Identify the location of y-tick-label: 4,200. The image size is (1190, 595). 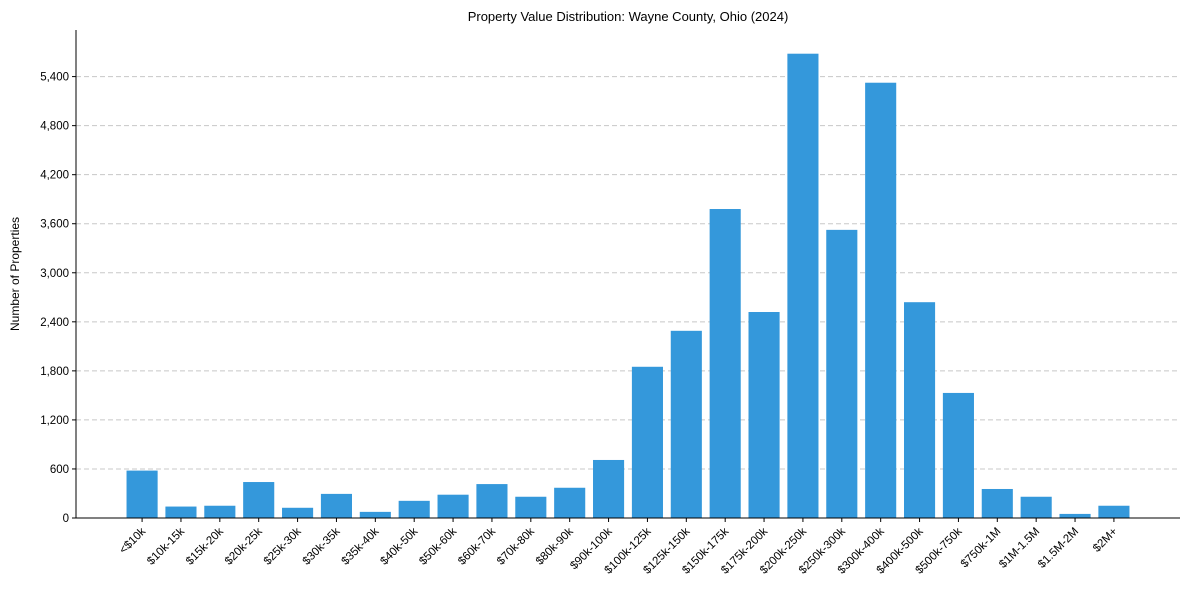
(54, 176).